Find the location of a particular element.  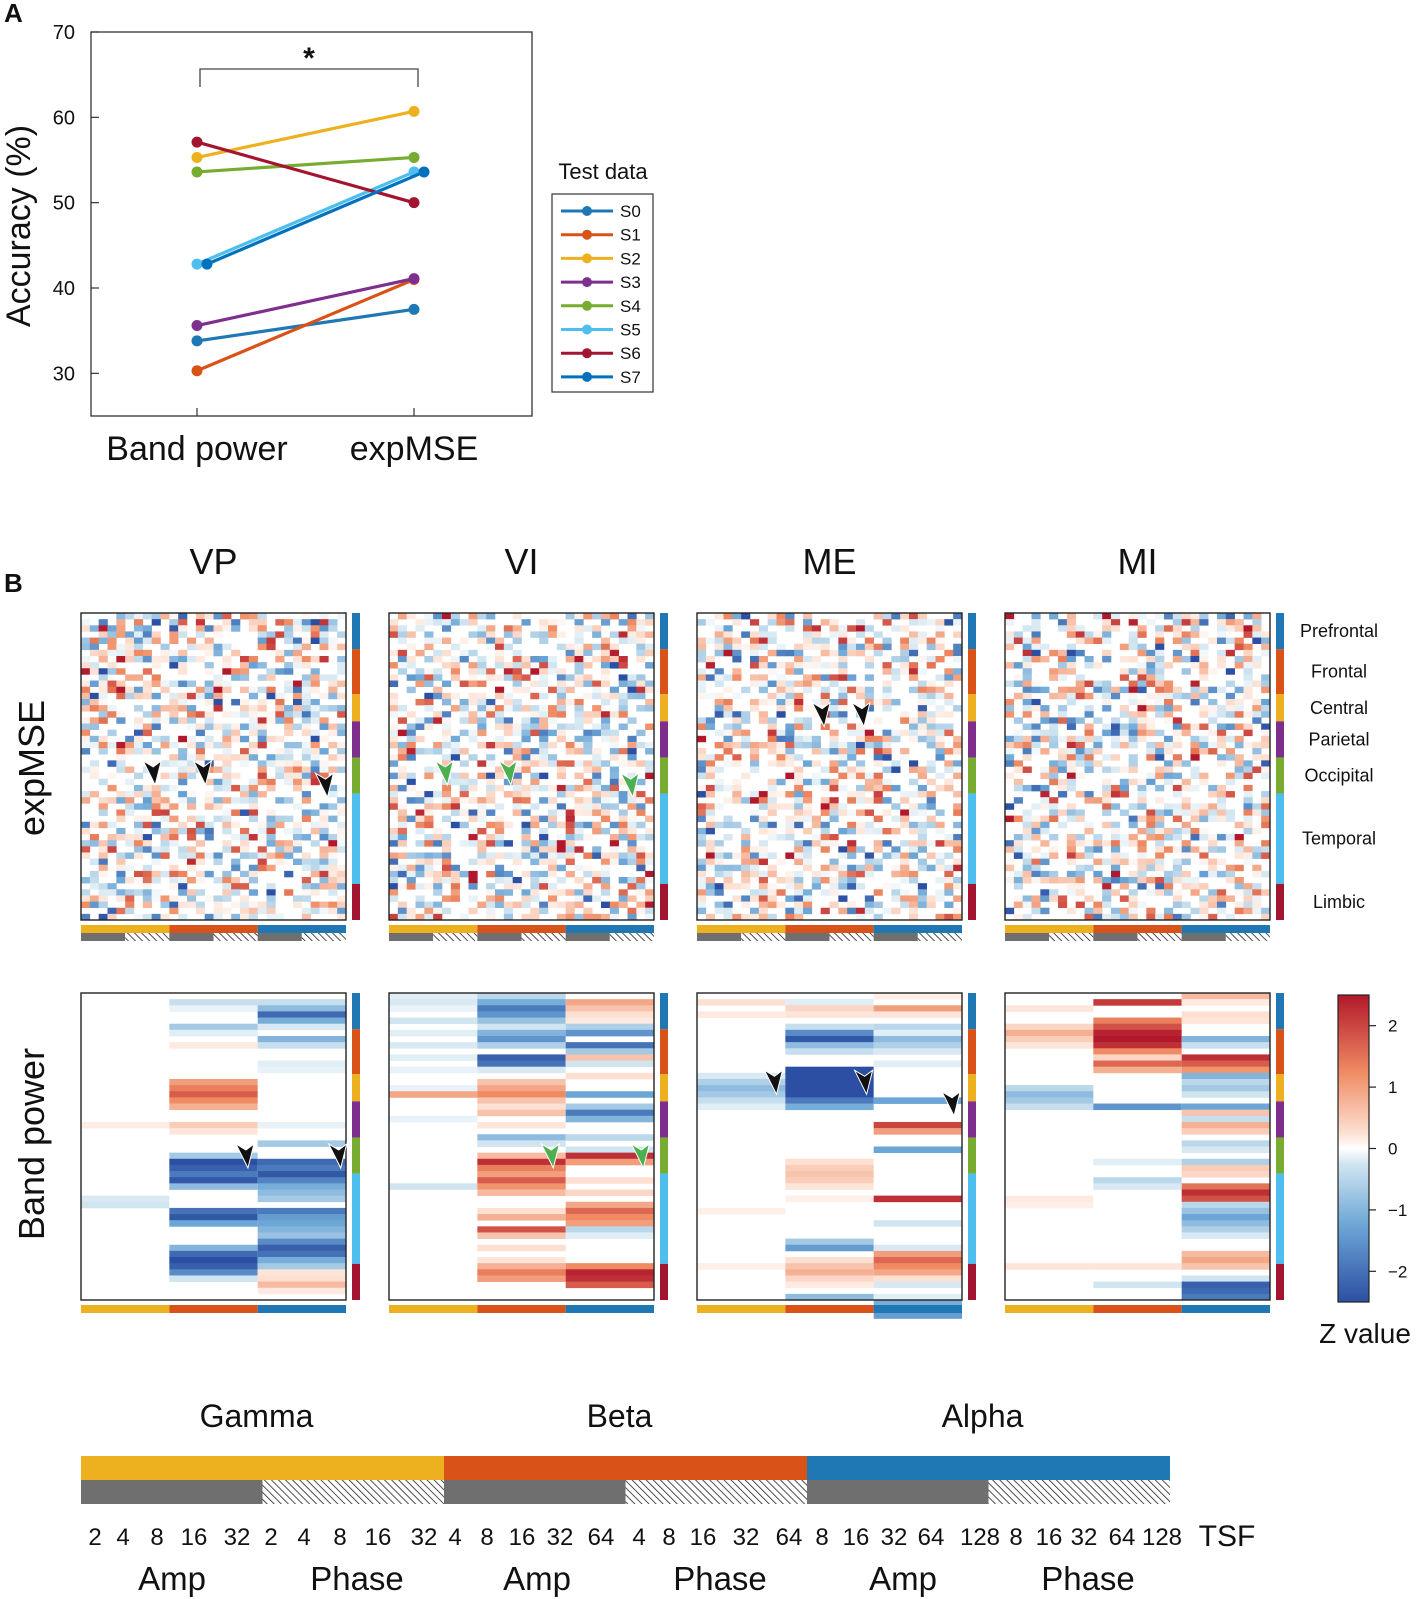

series-line-s6 is located at coordinates (305, 172).